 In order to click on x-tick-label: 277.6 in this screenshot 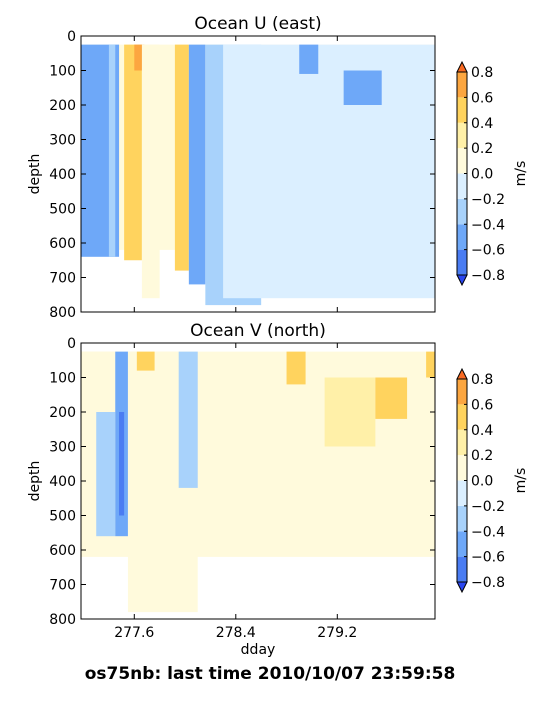, I will do `click(134, 633)`.